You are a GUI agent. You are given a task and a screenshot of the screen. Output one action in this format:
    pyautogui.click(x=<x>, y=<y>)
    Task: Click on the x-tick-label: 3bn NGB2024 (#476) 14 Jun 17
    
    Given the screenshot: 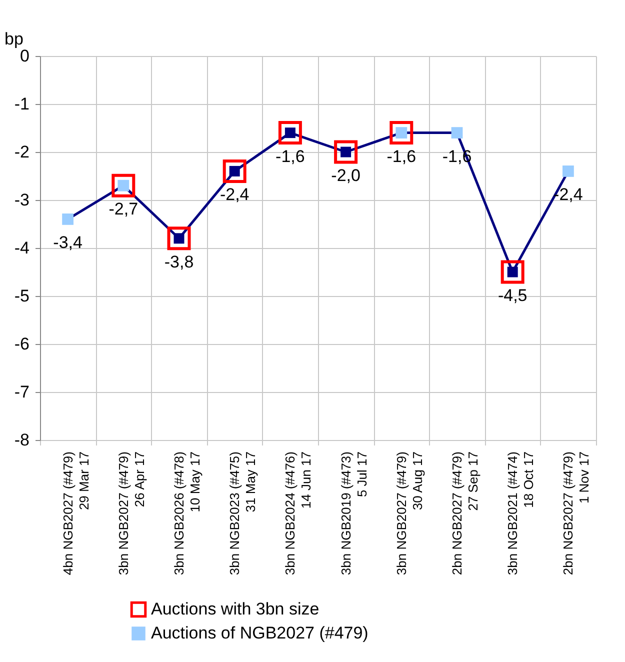 What is the action you would take?
    pyautogui.click(x=298, y=514)
    